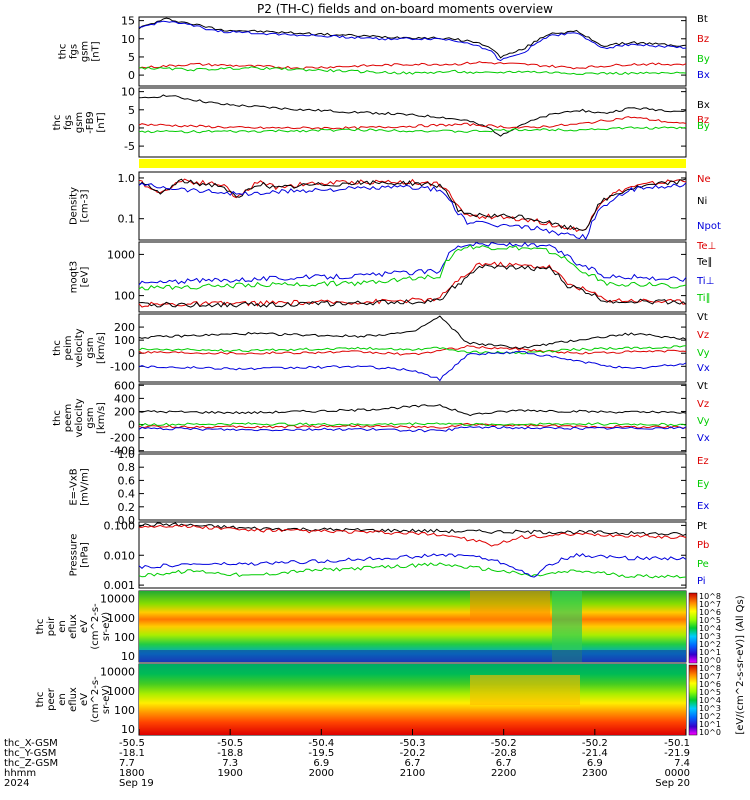 The height and width of the screenshot is (800, 750). What do you see at coordinates (73, 699) in the screenshot?
I see `y-axis-label: eflux` at bounding box center [73, 699].